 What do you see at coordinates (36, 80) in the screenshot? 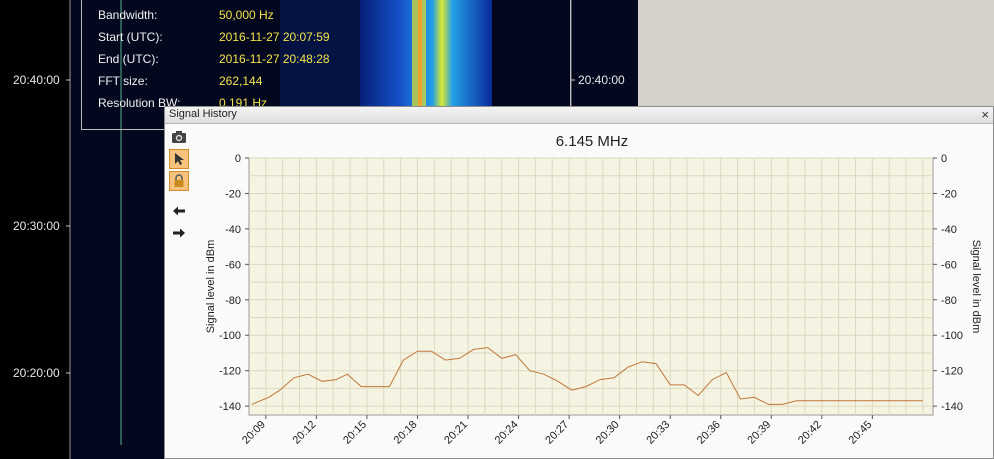
I see `time-label-left: 20:40:00` at bounding box center [36, 80].